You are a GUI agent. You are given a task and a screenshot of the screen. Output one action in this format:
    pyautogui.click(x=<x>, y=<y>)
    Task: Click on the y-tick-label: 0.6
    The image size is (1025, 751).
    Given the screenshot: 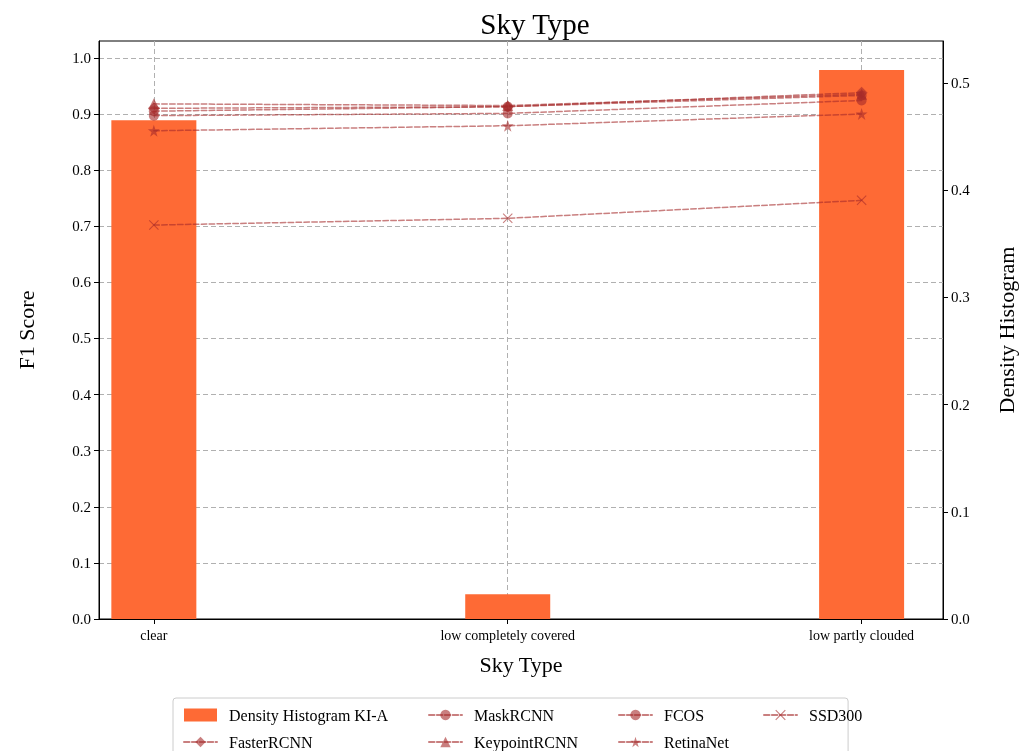 What is the action you would take?
    pyautogui.click(x=82, y=282)
    